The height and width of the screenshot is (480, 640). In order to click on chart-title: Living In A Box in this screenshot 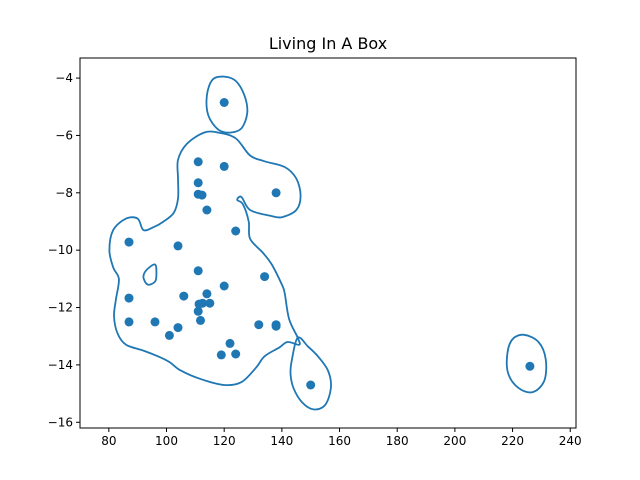, I will do `click(328, 43)`.